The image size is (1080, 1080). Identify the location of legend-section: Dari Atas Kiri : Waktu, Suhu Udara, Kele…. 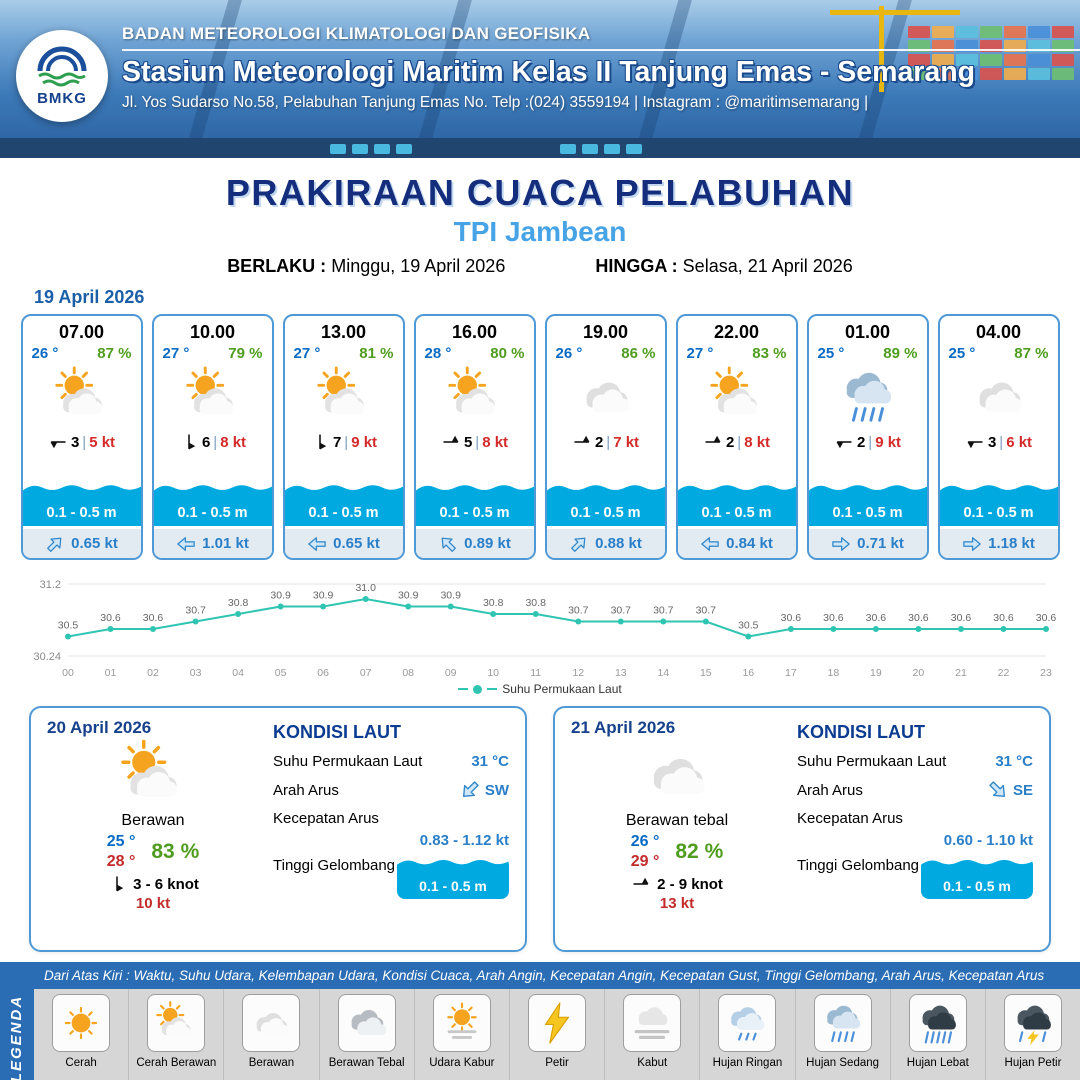
(540, 1021).